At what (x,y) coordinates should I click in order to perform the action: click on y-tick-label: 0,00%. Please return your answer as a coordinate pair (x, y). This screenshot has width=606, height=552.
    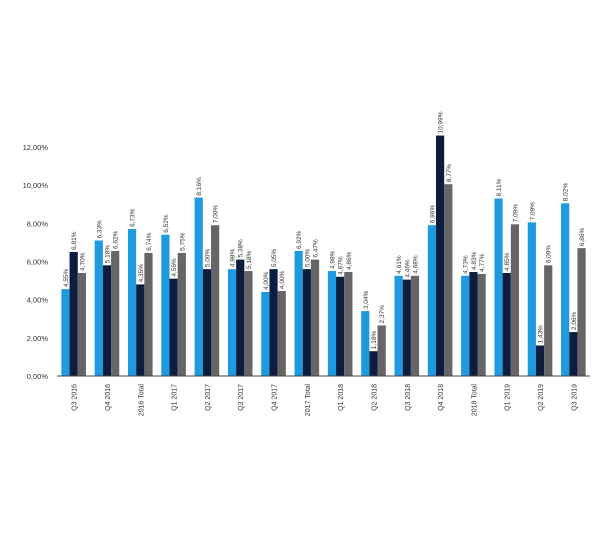
    Looking at the image, I should click on (38, 376).